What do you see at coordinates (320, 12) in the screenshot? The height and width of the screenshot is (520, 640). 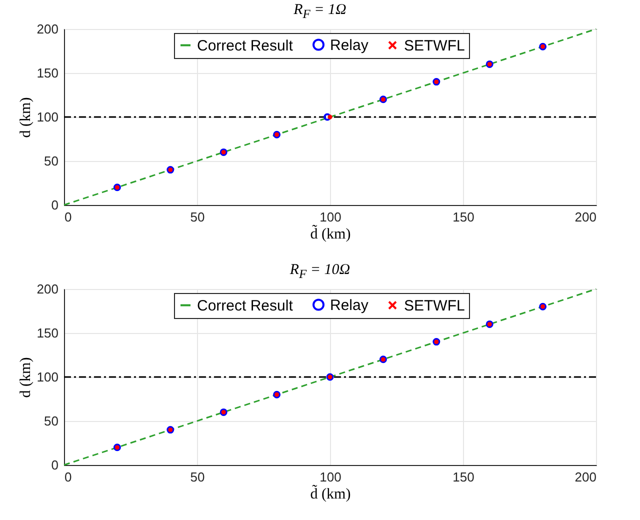 I see `chart-title: R$_{F}$ = 1Ω` at bounding box center [320, 12].